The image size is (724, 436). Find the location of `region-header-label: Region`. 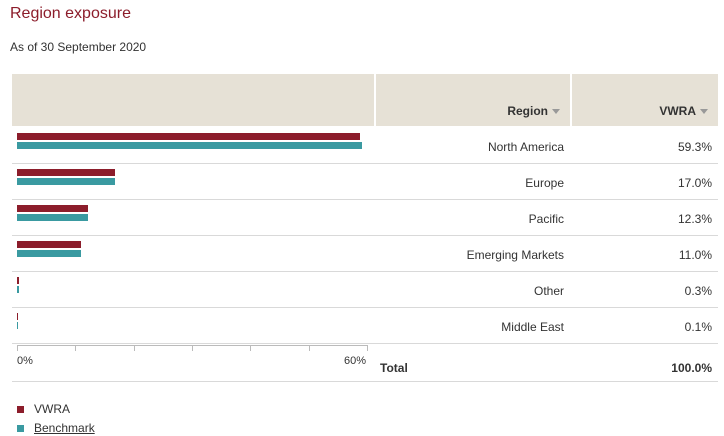

region-header-label: Region is located at coordinates (527, 111).